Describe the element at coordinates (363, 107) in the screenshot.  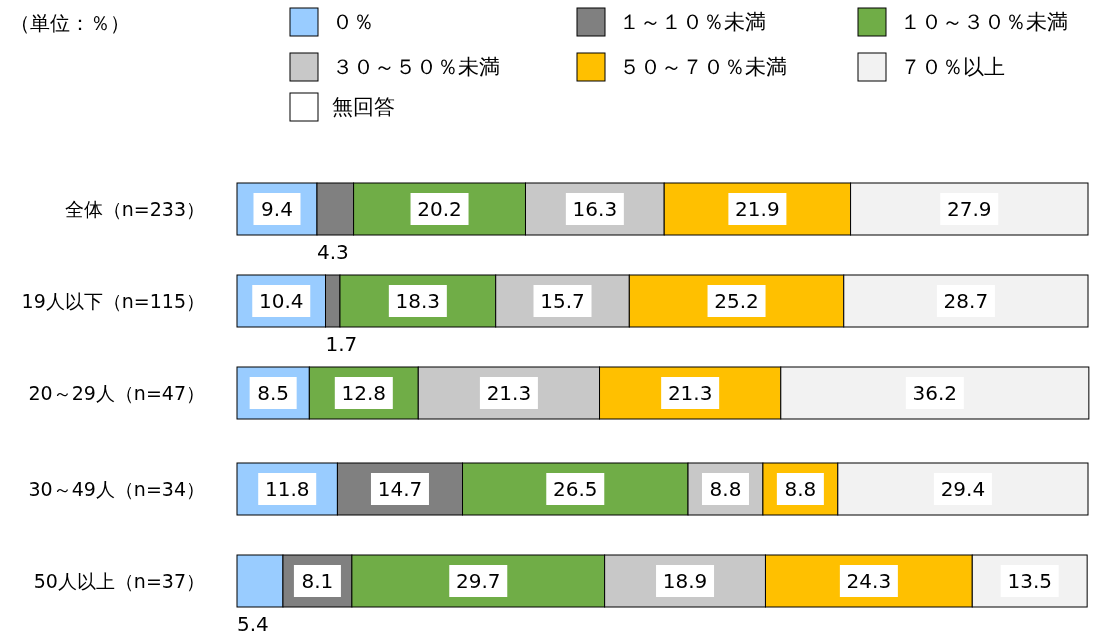
I see `legend-label: 無回答` at that location.